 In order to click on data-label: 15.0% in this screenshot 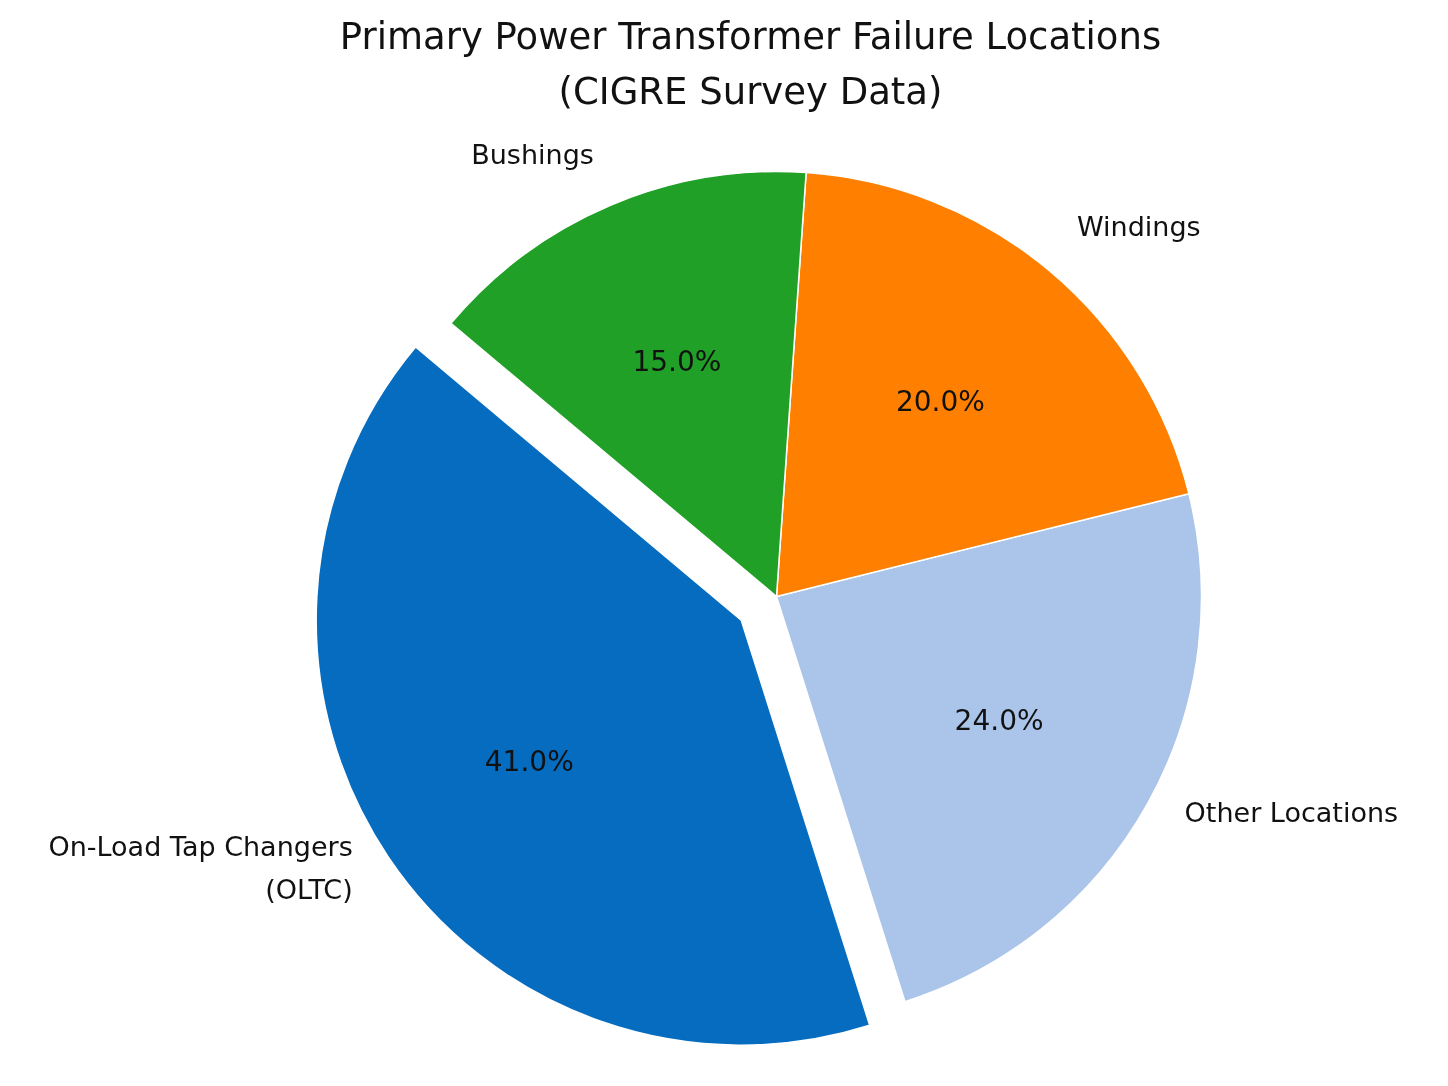, I will do `click(677, 362)`.